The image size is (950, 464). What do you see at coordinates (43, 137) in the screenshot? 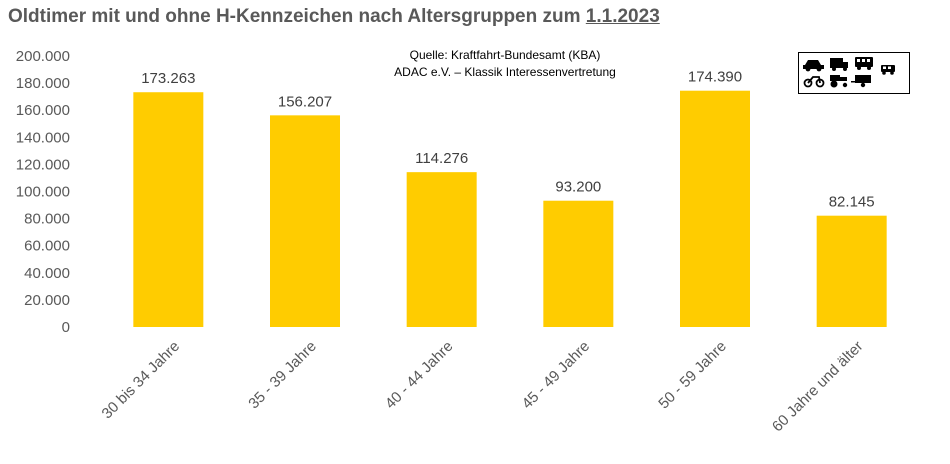
I see `y-tick-label: 140.000` at bounding box center [43, 137].